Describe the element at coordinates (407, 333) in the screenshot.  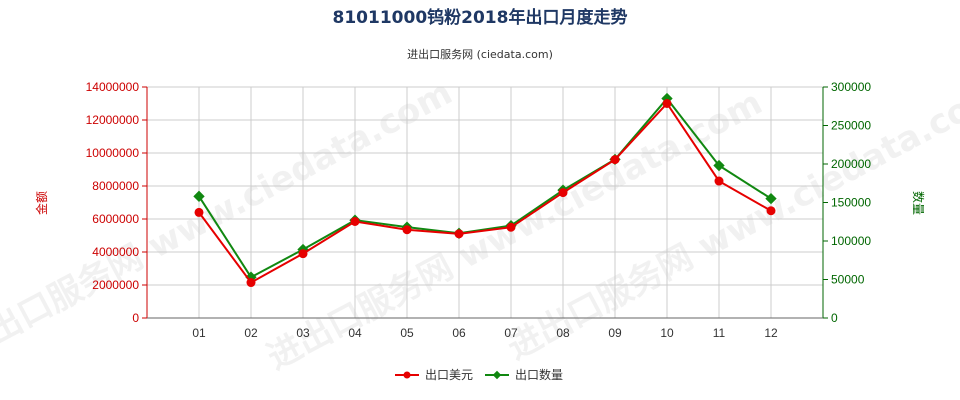
I see `x-tick-label: 05` at that location.